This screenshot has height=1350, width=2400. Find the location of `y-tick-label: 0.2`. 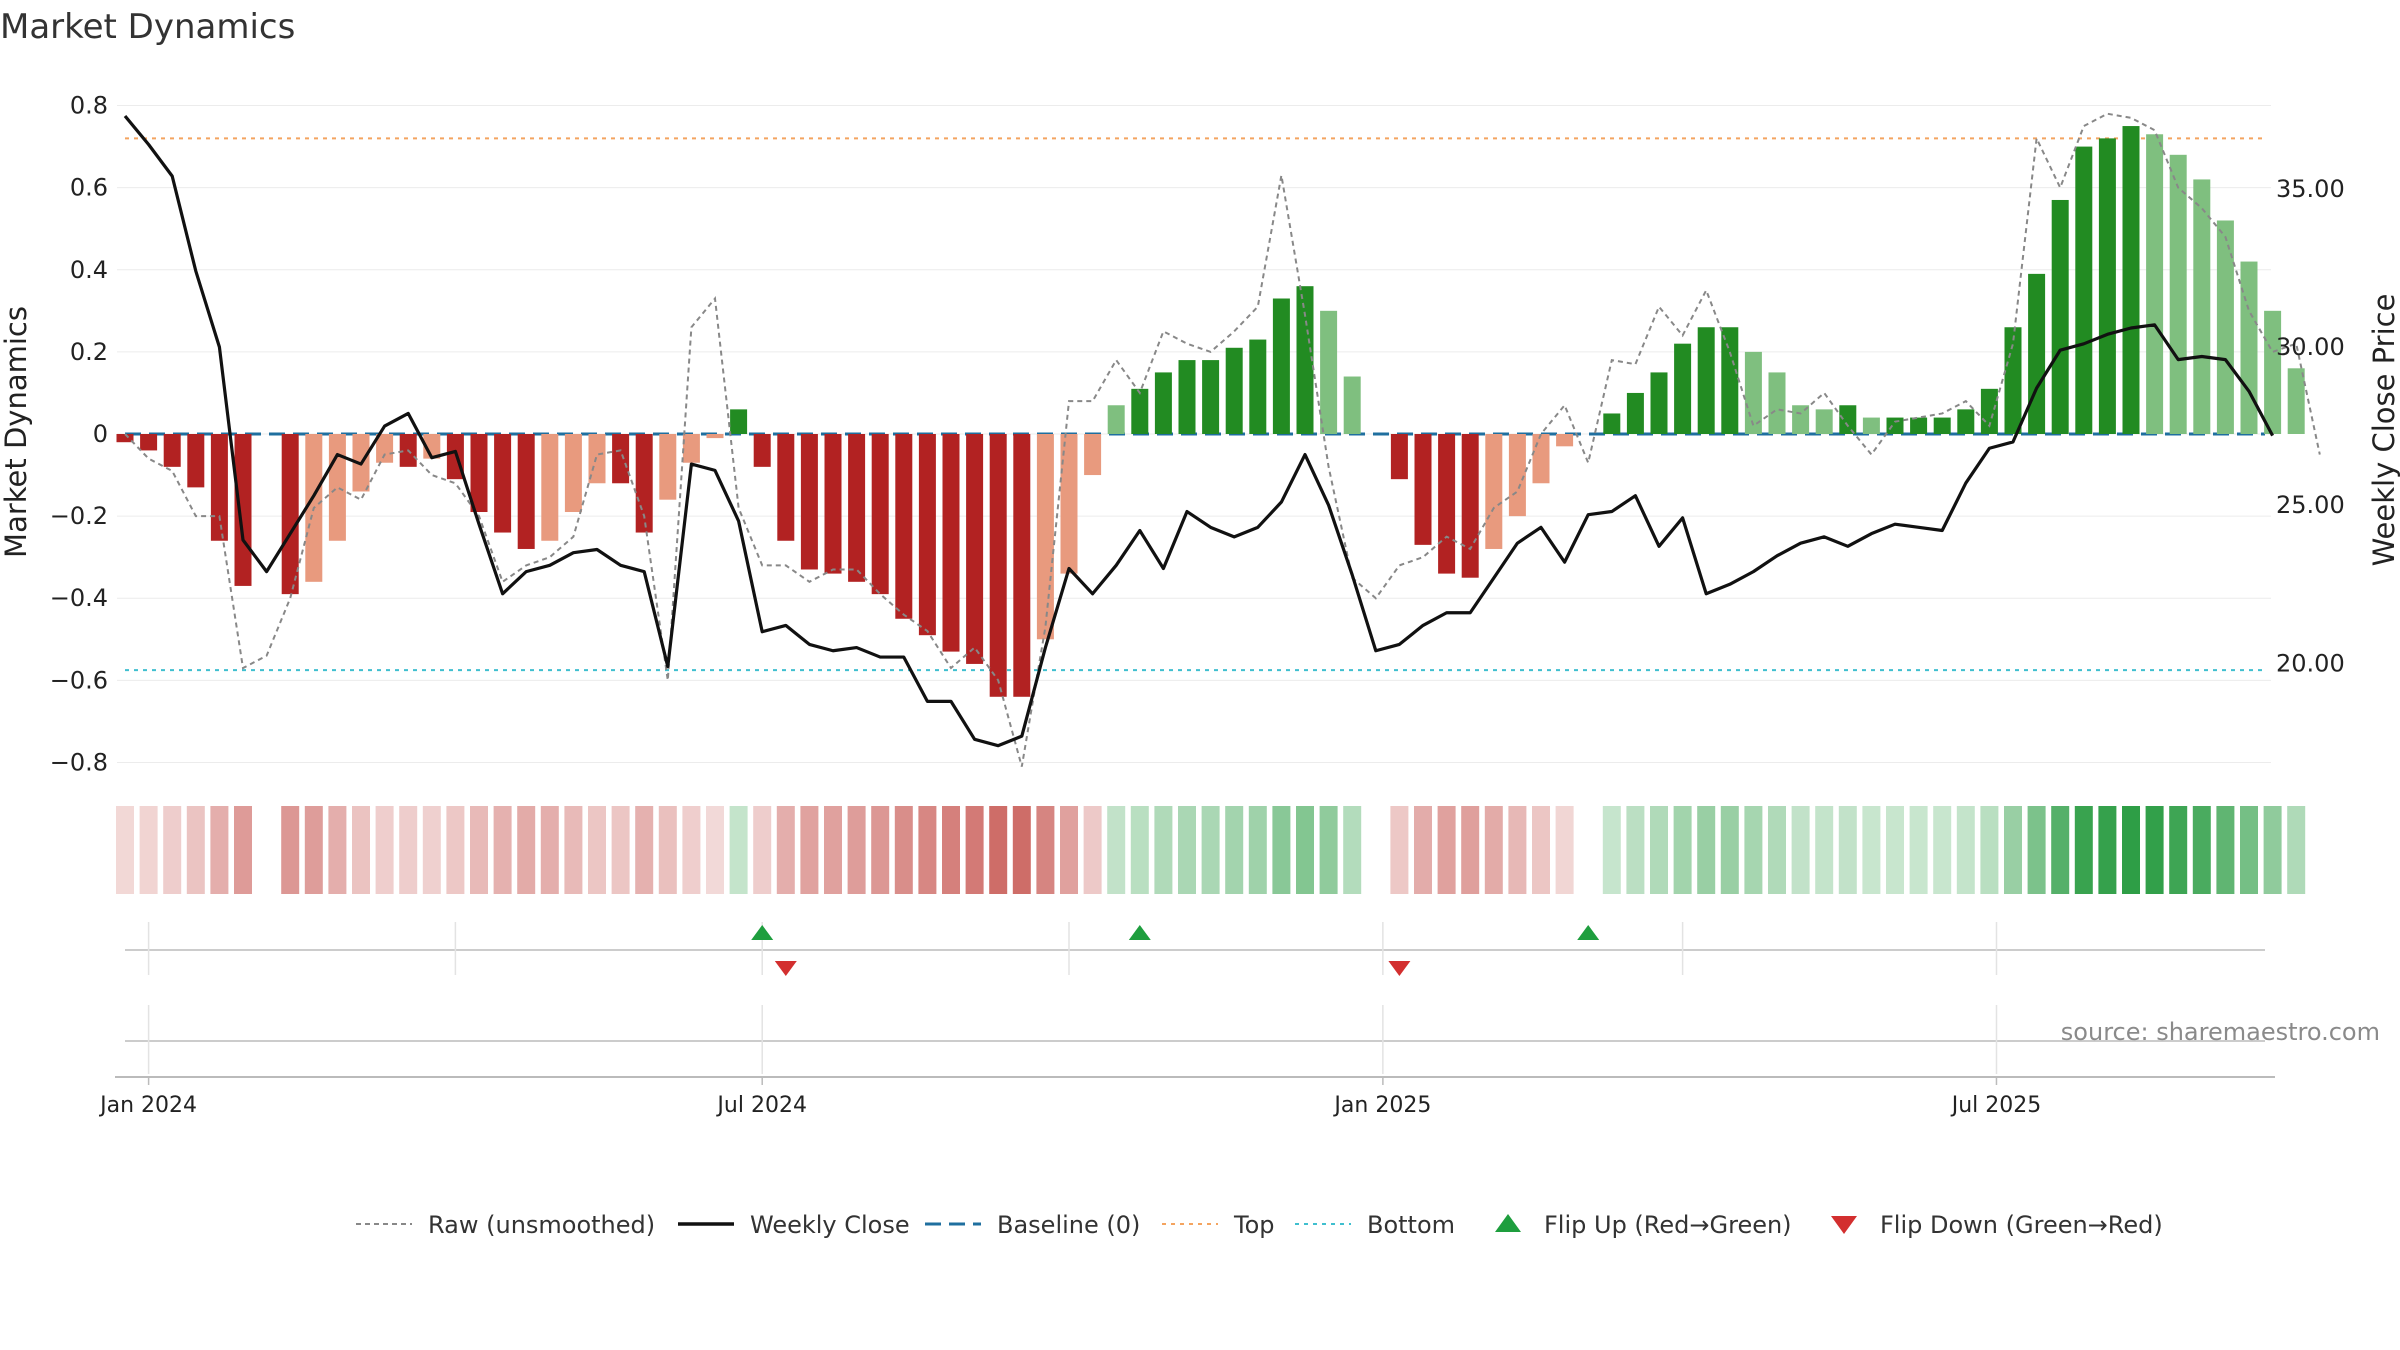

y-tick-label: 0.2 is located at coordinates (89, 352).